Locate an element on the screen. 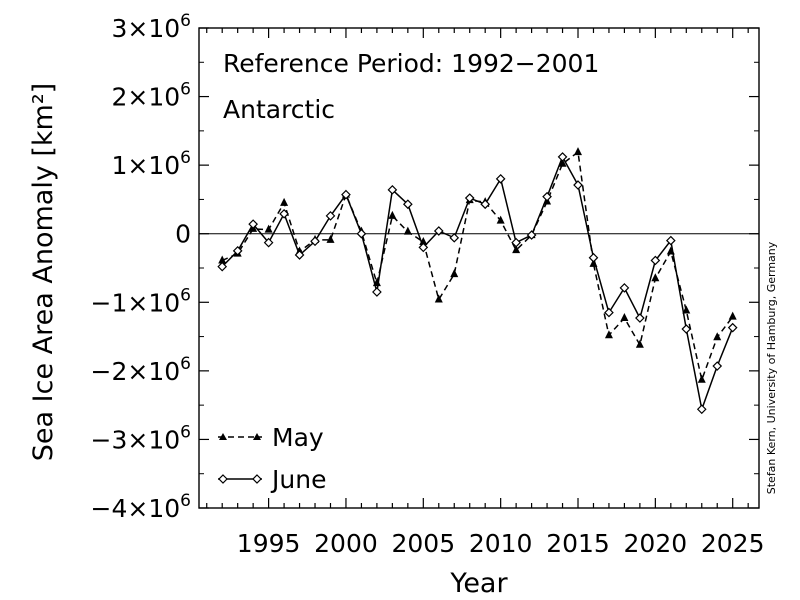 Image resolution: width=800 pixels, height=600 pixels. x-tick-label: 2000 is located at coordinates (346, 543).